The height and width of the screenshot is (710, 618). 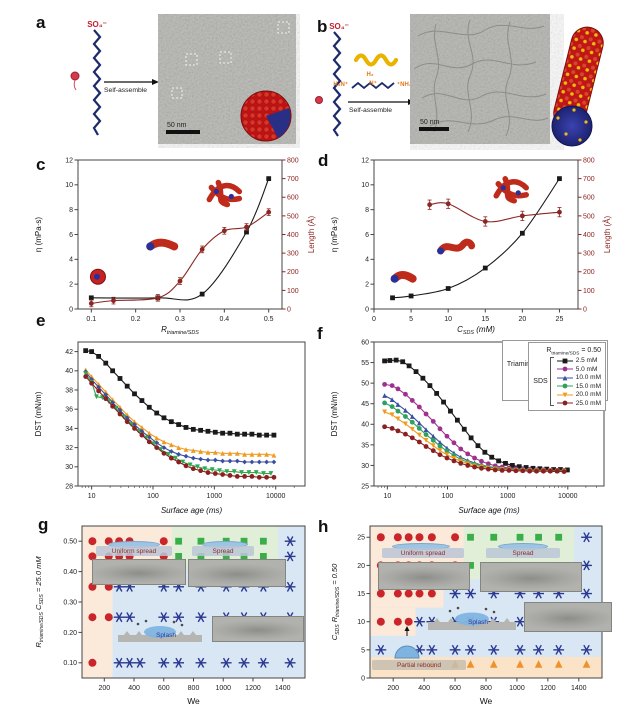 What do you see at coordinates (114, 78) in the screenshot?
I see `sds-molecule-drawing: SO₄⁻ Self-assemble` at bounding box center [114, 78].